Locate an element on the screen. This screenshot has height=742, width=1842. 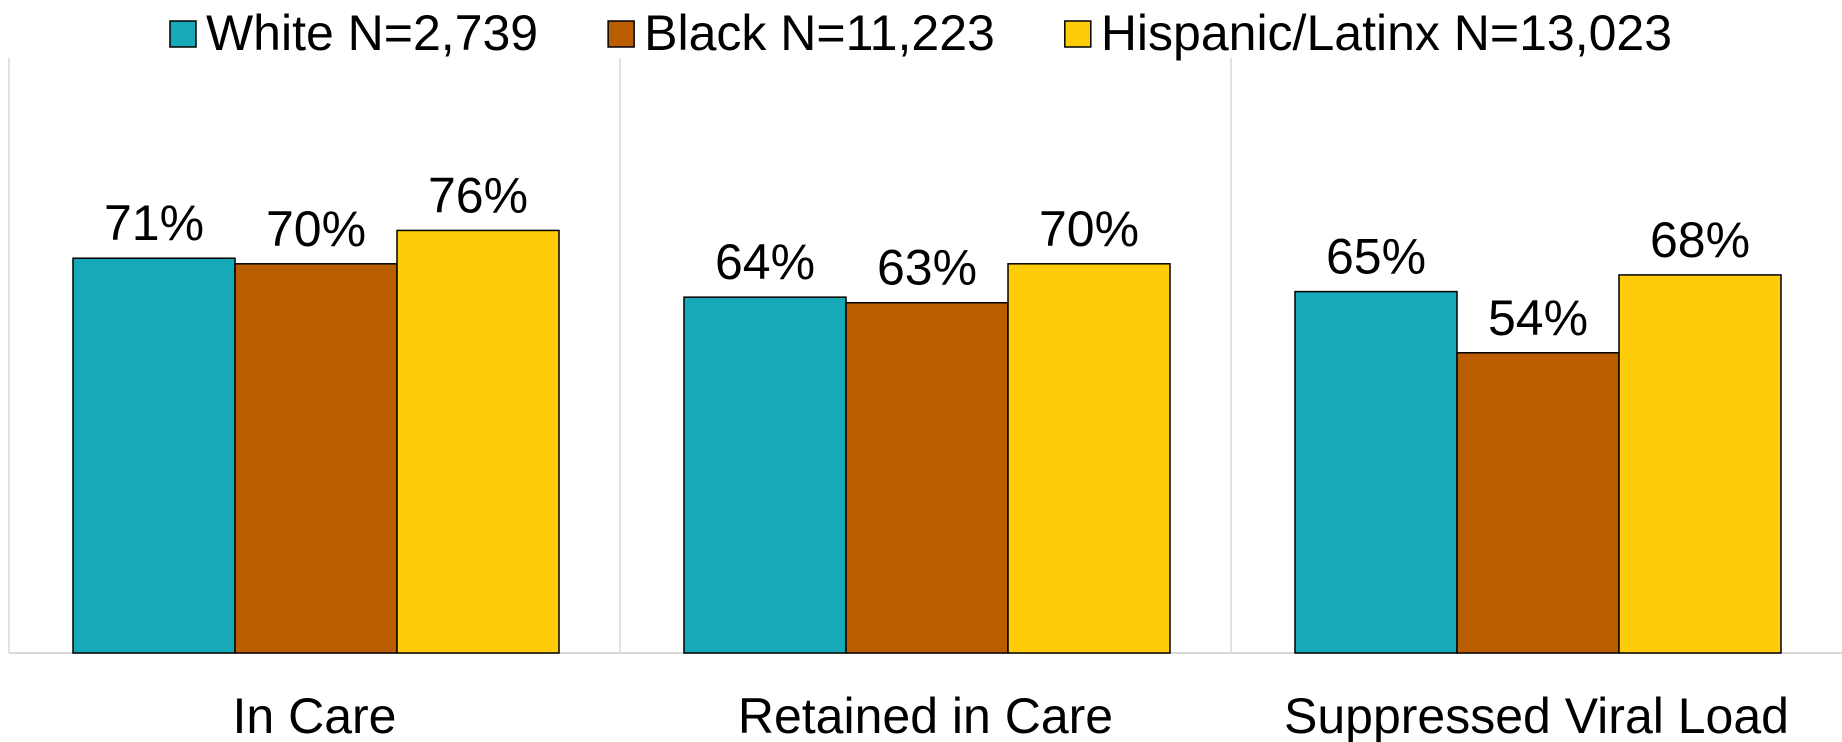
category-label: Suppressed Viral Load is located at coordinates (1536, 715).